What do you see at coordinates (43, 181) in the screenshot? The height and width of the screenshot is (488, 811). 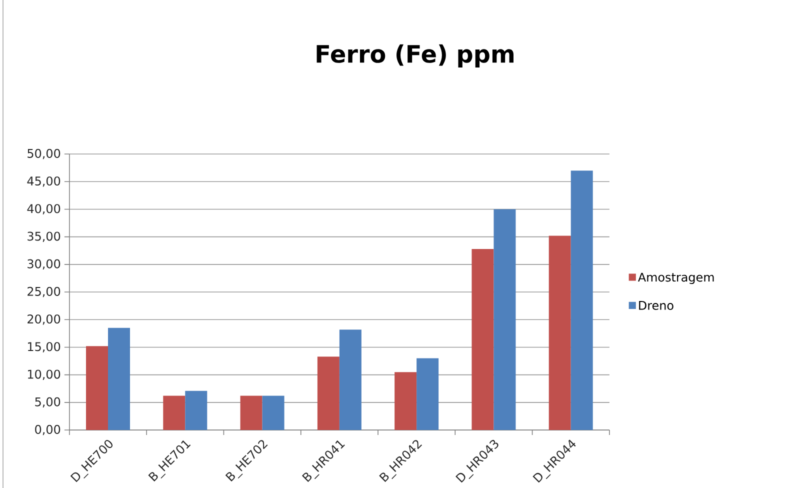 I see `y-tick-label: 45,00` at bounding box center [43, 181].